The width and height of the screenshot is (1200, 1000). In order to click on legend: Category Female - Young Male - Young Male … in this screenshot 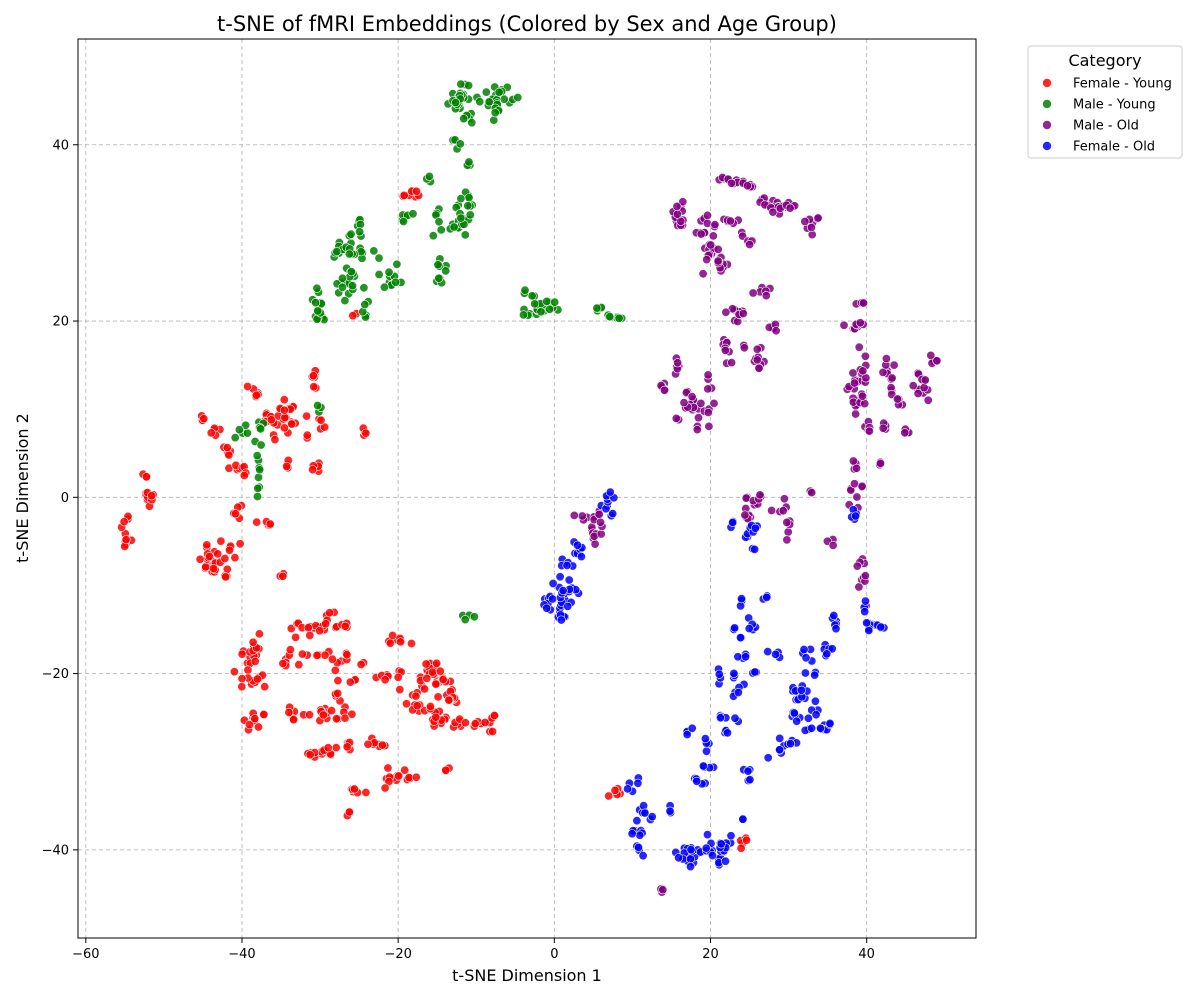, I will do `click(1105, 102)`.